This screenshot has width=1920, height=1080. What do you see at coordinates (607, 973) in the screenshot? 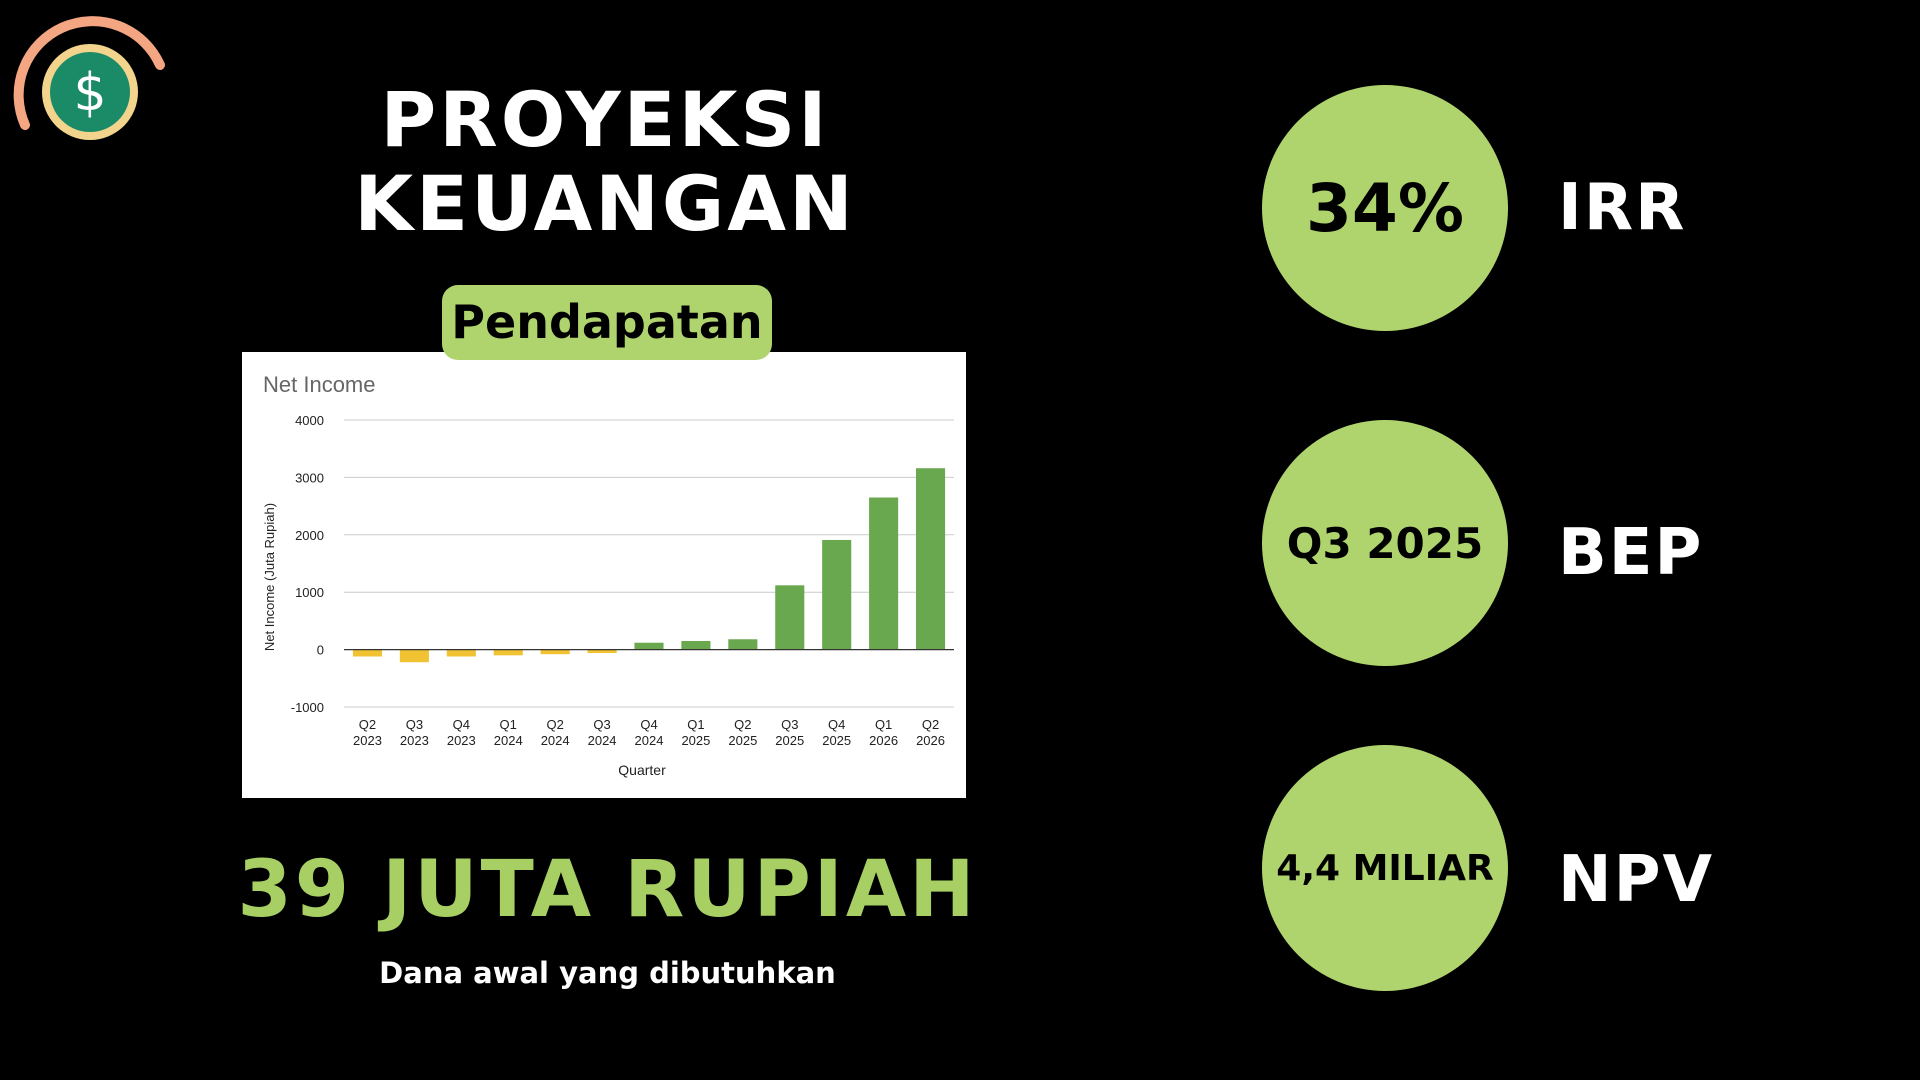
I see `funding-caption: Dana awal yang dibutuhkan` at bounding box center [607, 973].